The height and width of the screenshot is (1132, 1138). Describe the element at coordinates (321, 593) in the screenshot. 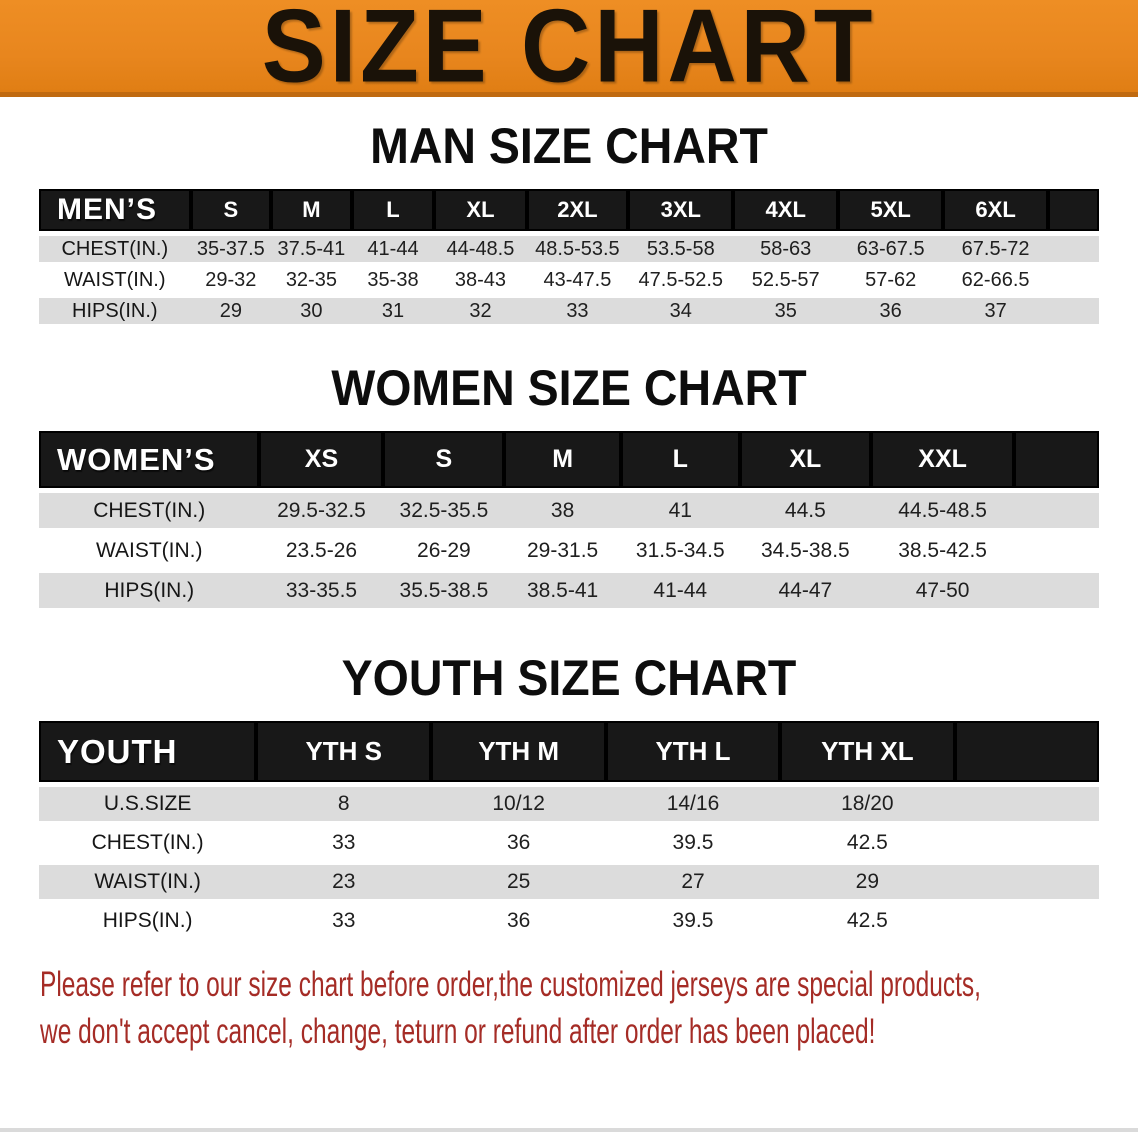

I see `size-cell: 33-35.5` at that location.